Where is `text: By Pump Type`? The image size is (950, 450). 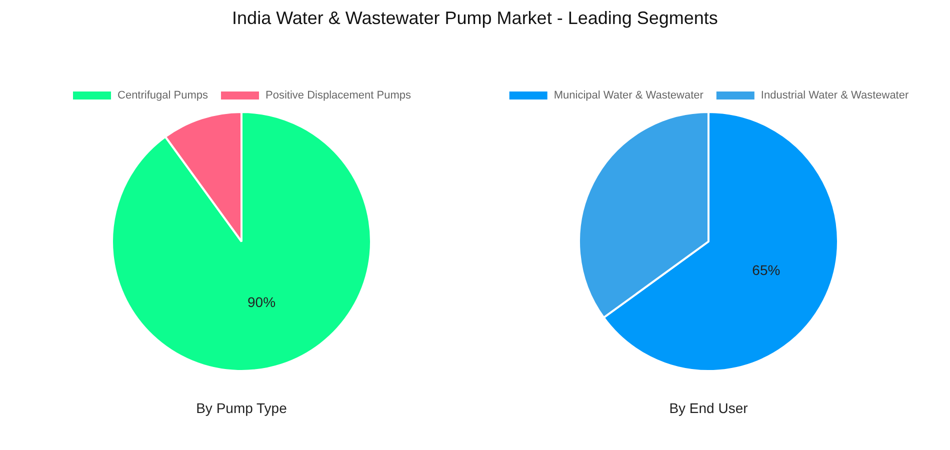
text: By Pump Type is located at coordinates (241, 408).